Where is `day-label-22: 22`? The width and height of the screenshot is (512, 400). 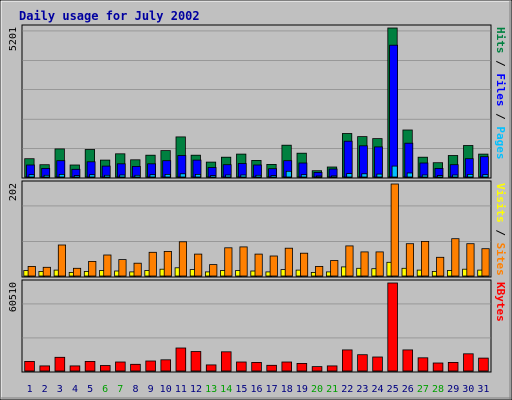 day-label-22: 22 is located at coordinates (347, 389).